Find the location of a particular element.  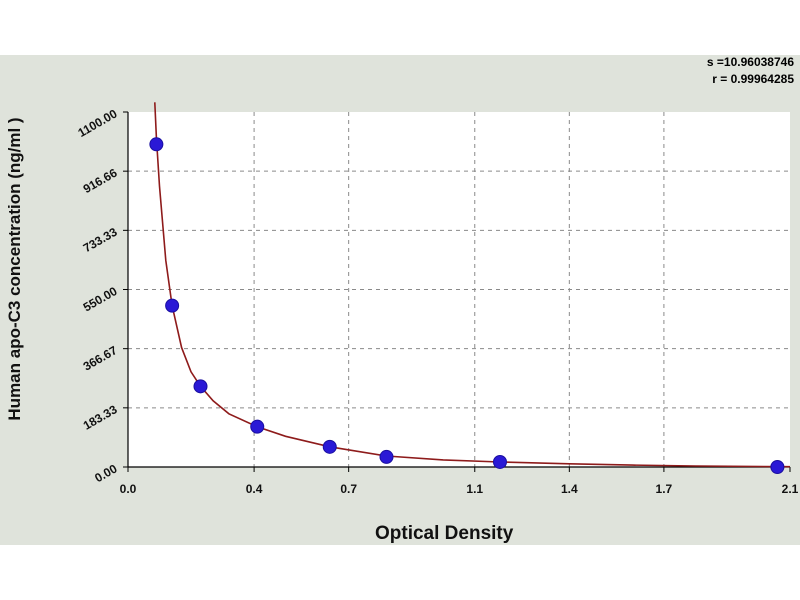

x-tick-label: 1.7 is located at coordinates (664, 489).